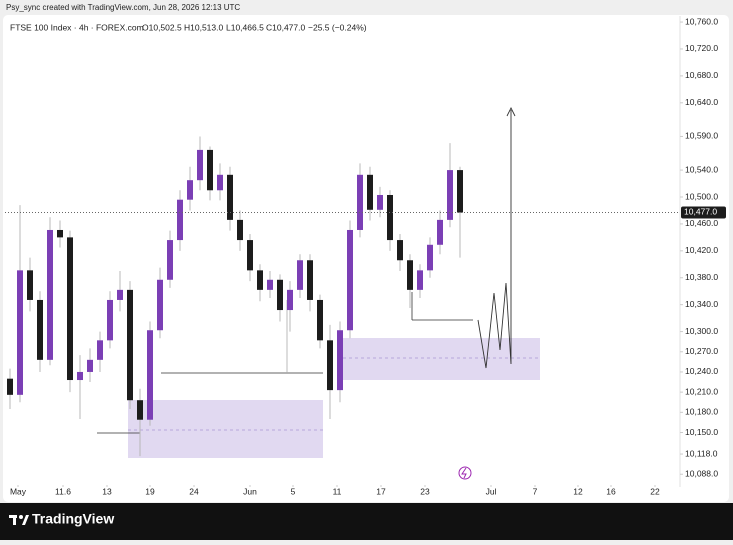  I want to click on y-tick-label: 10,540.0, so click(701, 169).